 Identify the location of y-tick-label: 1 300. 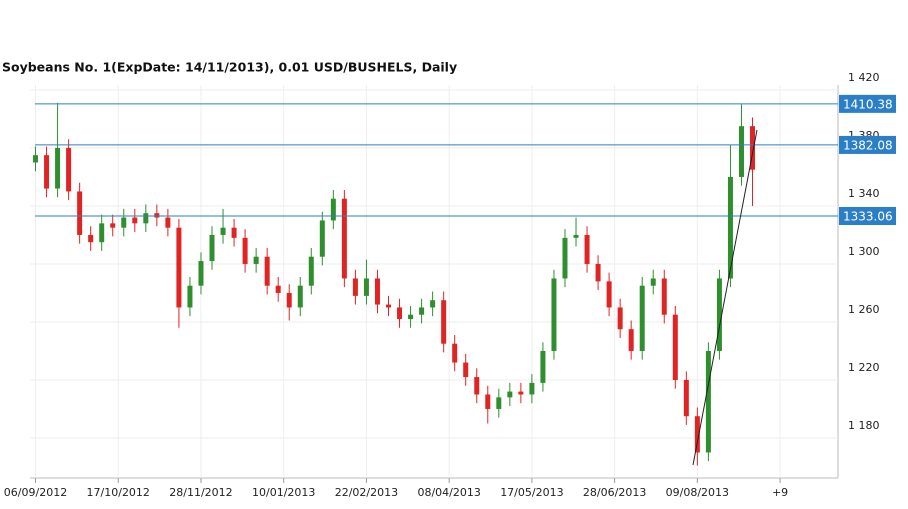
(864, 251).